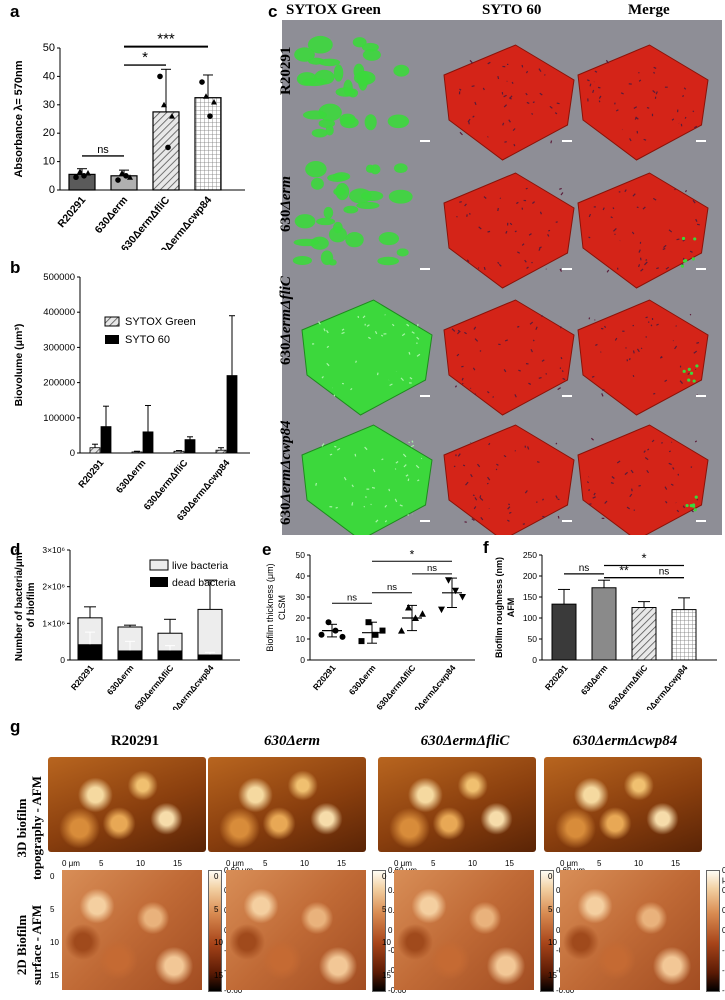  What do you see at coordinates (512, 10) in the screenshot?
I see `clsm-title-syto60: SYTO 60` at bounding box center [512, 10].